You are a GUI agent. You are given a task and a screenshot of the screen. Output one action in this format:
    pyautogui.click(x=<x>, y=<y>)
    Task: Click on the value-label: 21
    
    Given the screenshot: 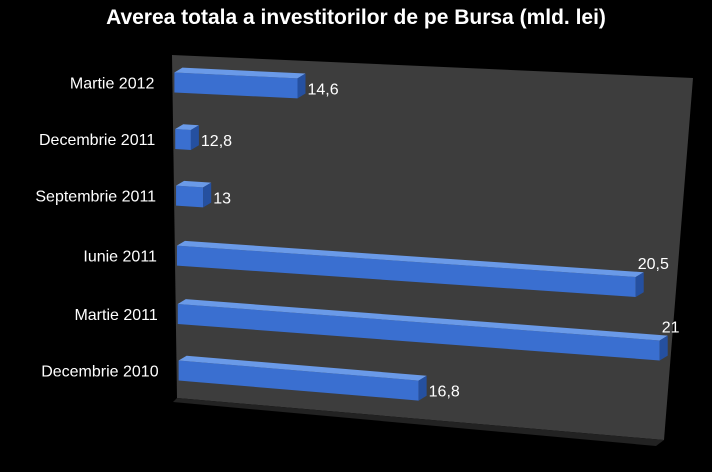 What is the action you would take?
    pyautogui.click(x=671, y=327)
    